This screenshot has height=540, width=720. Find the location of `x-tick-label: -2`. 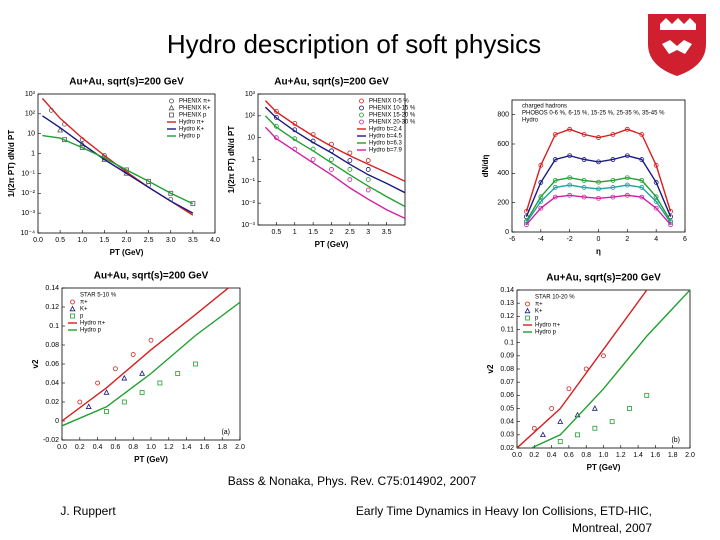

x-tick-label: -2 is located at coordinates (570, 239).